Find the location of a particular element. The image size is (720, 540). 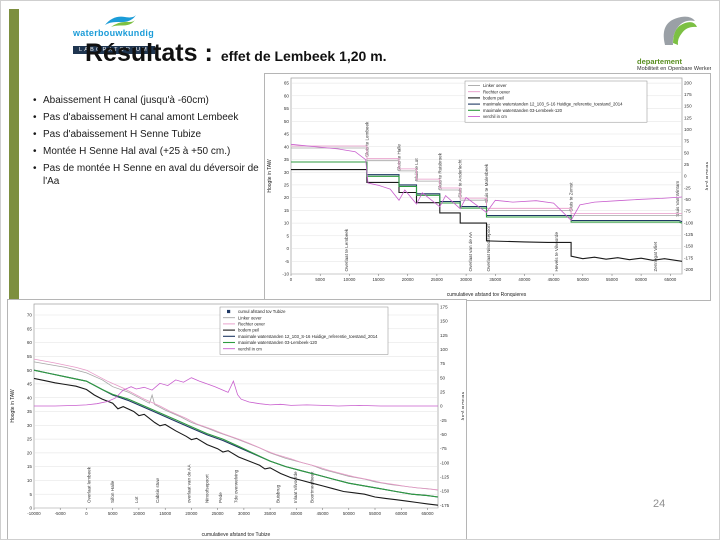

svg-text: 65000 is located at coordinates (670, 279).